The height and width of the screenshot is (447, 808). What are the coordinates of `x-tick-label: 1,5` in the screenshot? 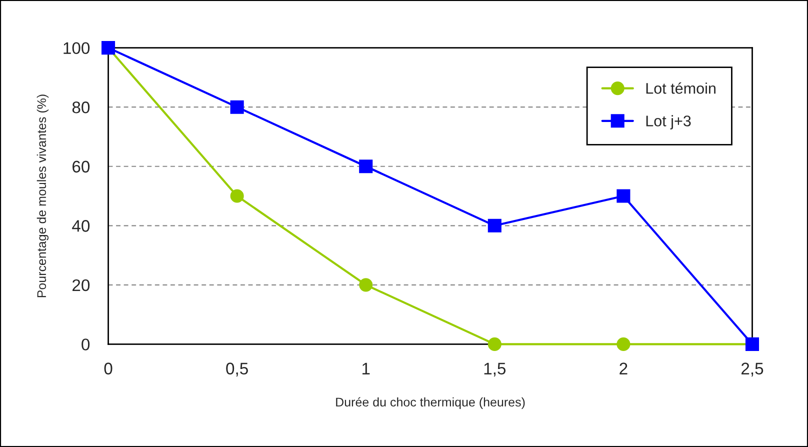 It's located at (495, 369).